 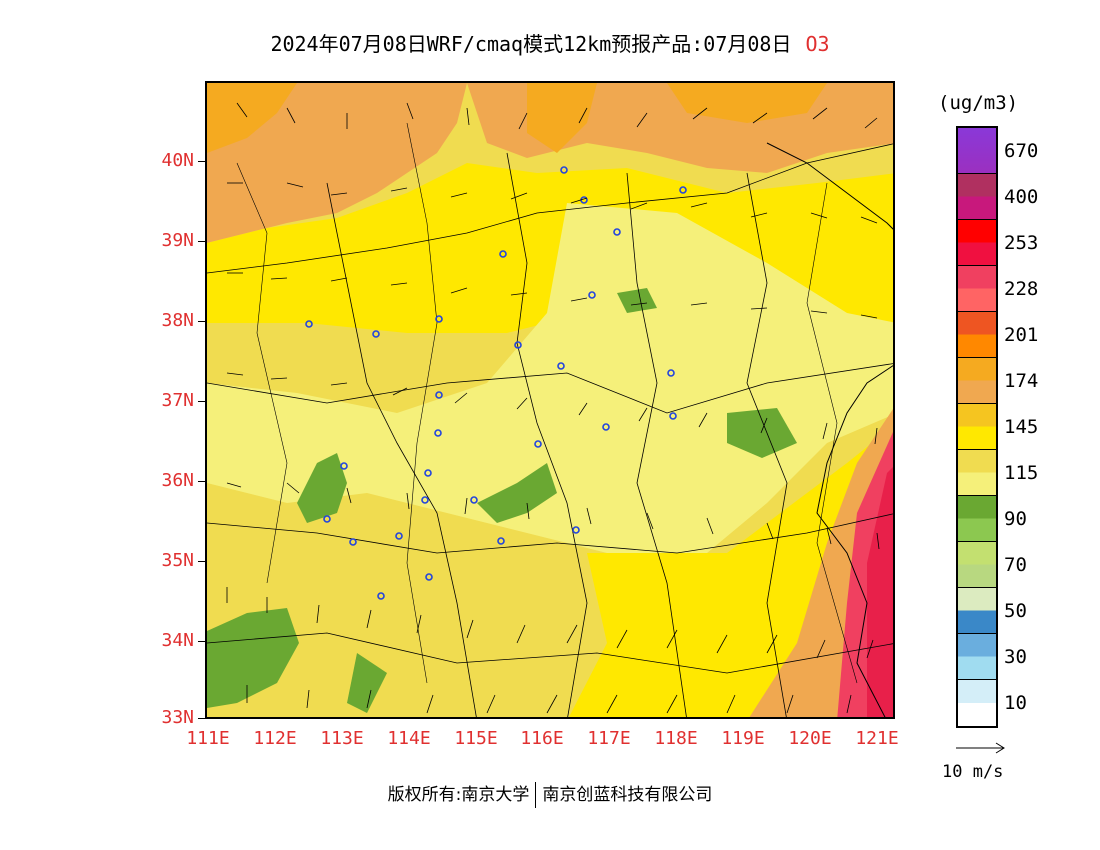 I want to click on legend-label-253: 253, so click(x=1021, y=243).